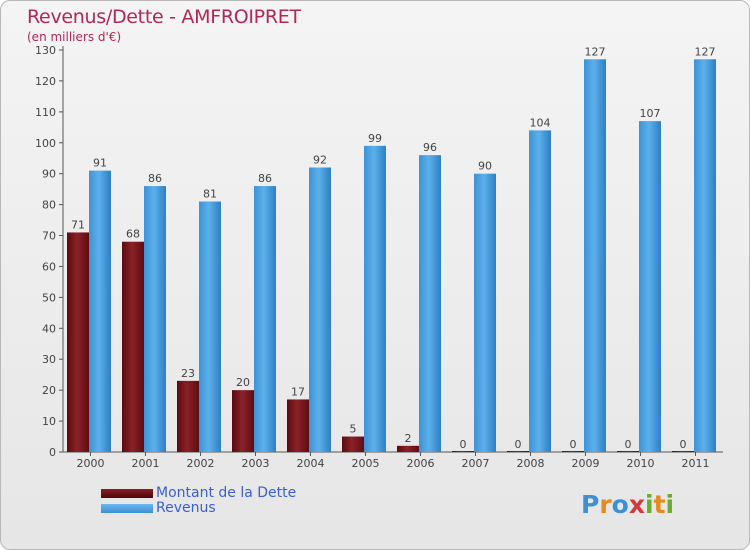  I want to click on y-tick-label: 110, so click(45, 112).